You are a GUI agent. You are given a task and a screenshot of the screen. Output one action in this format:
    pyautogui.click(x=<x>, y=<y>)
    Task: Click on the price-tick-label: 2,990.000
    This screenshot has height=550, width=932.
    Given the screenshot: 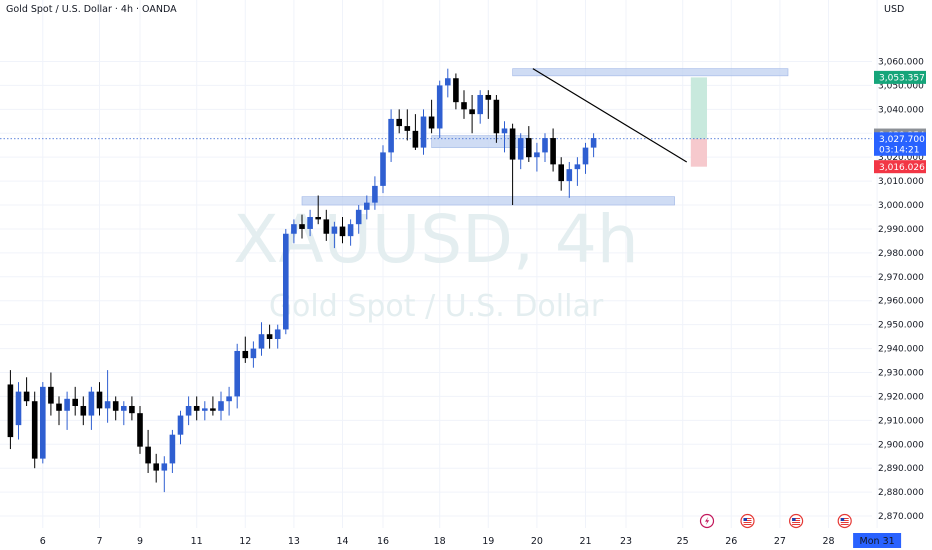 What is the action you would take?
    pyautogui.click(x=901, y=230)
    